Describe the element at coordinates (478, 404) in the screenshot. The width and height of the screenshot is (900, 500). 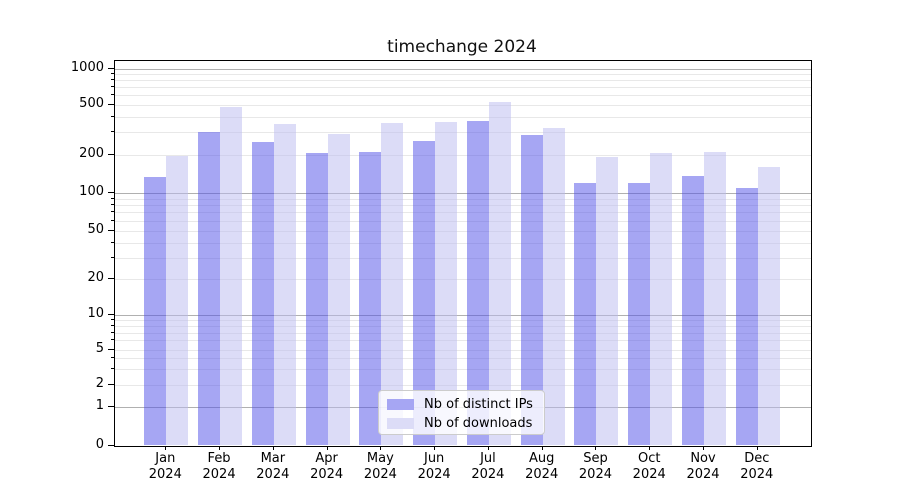
I see `legend-label-distinct-ips: Nb of distinct IPs` at that location.